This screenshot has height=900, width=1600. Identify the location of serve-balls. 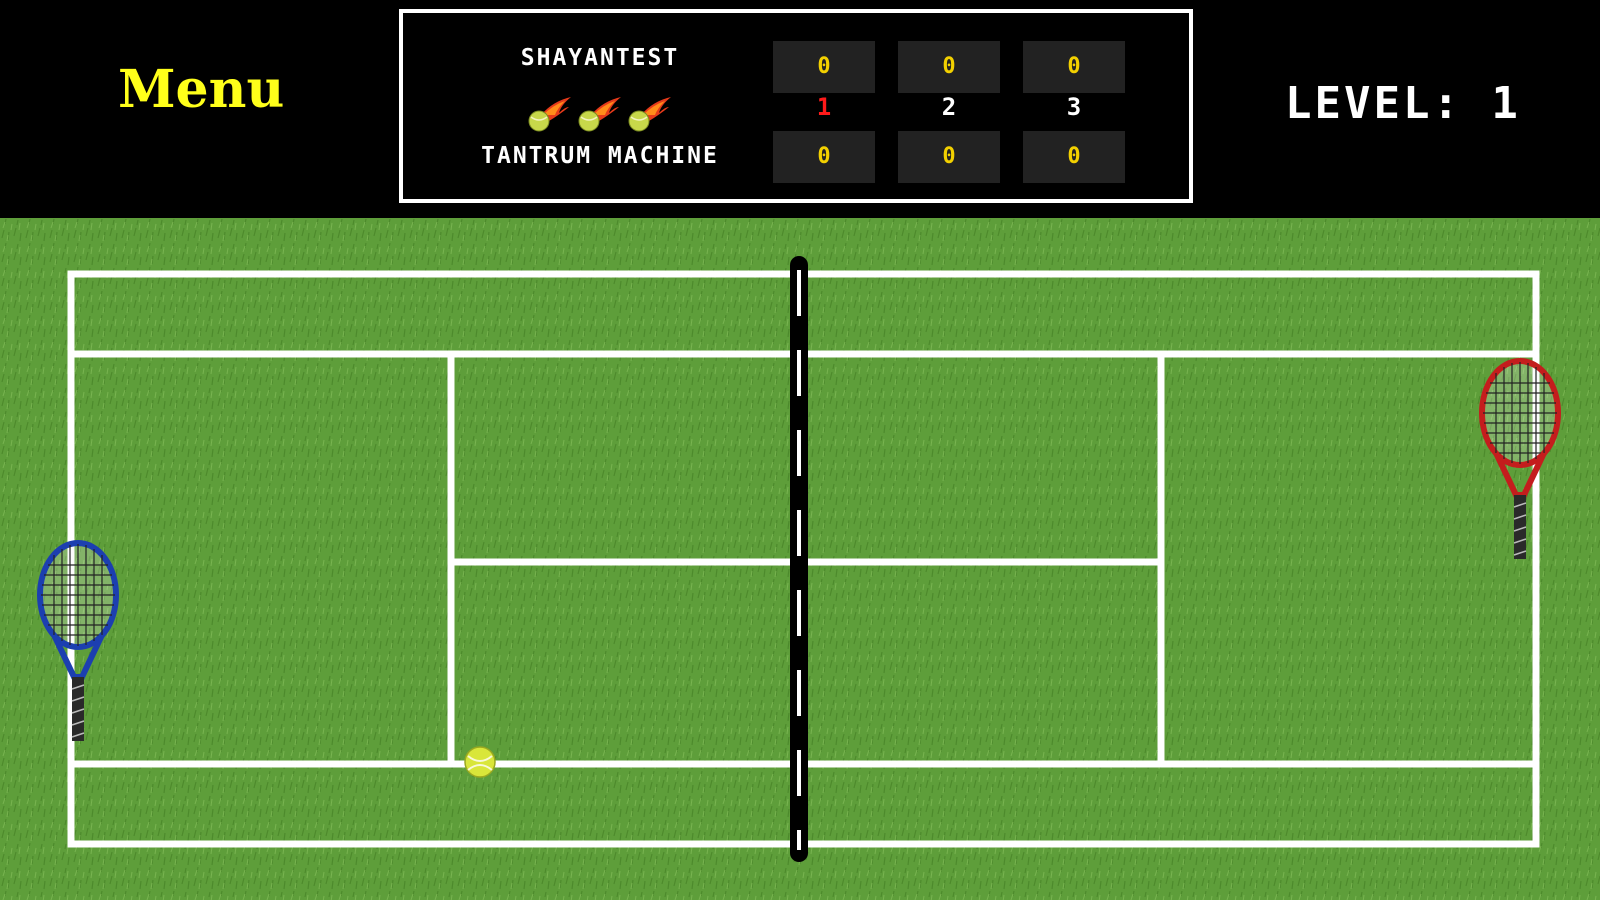
(603, 113).